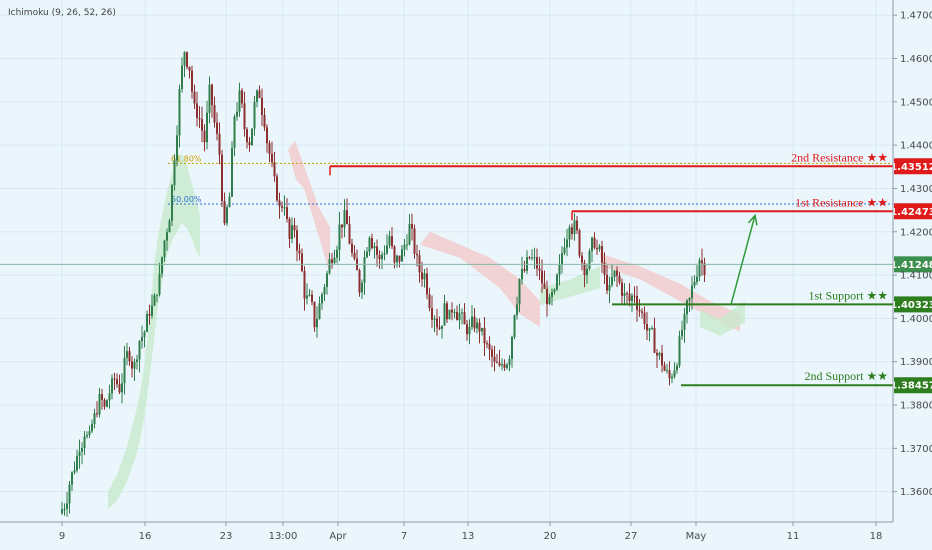  Describe the element at coordinates (913, 211) in the screenshot. I see `res1-badge` at that location.